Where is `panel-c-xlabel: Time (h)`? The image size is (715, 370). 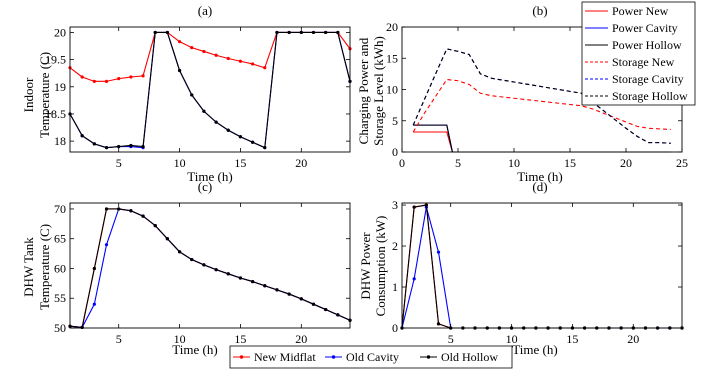
panel-c-xlabel: Time (h) is located at coordinates (194, 349).